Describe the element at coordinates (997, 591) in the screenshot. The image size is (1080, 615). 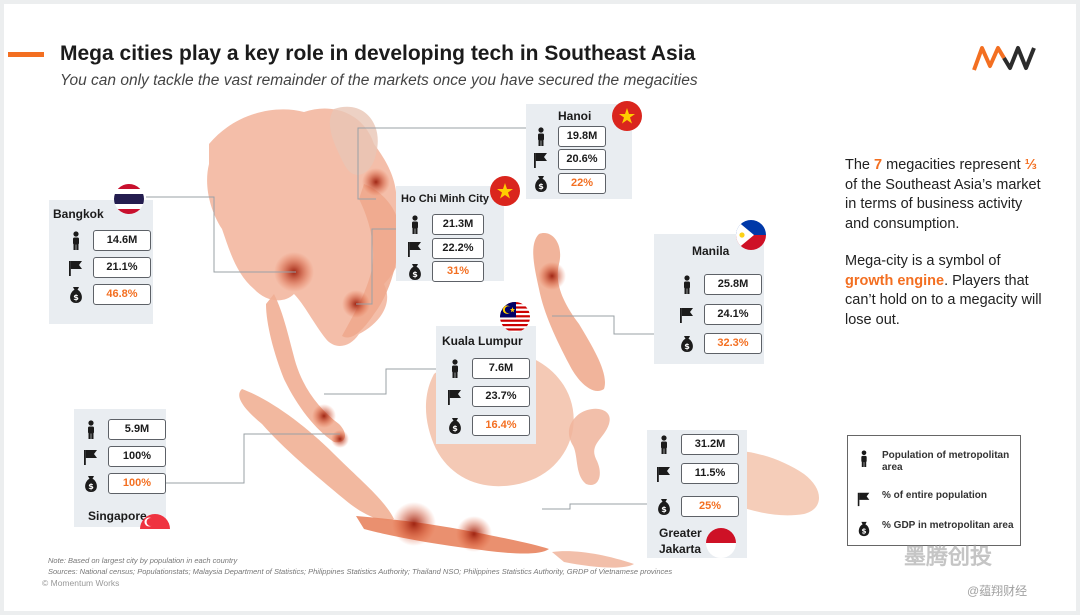
I see `watermark-handle: @蕴翔财经` at that location.